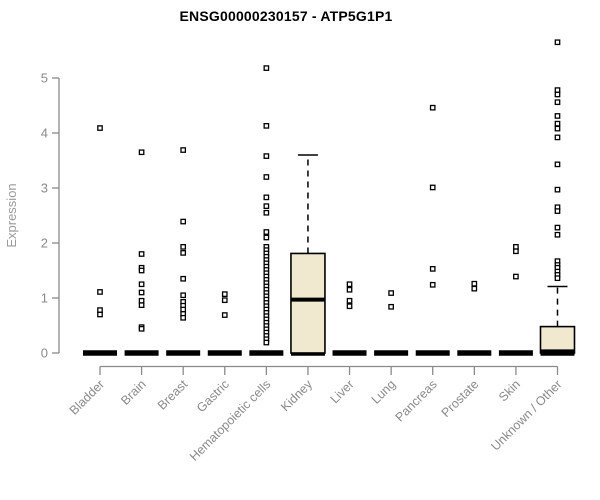 This screenshot has width=600, height=500. I want to click on x-category-label: Gastric, so click(213, 396).